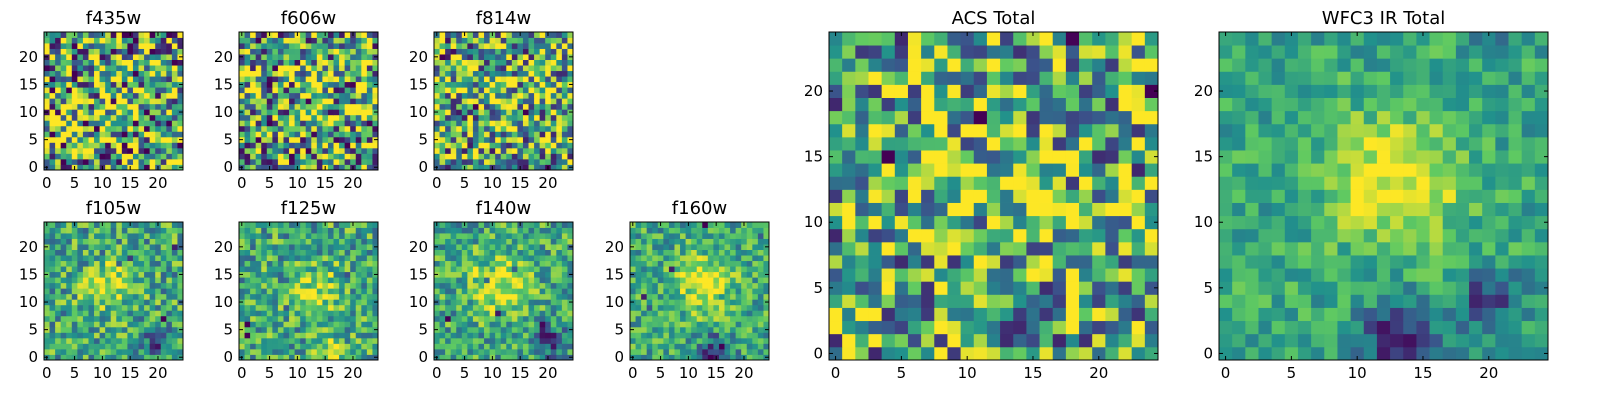 This screenshot has width=1600, height=400. Describe the element at coordinates (228, 140) in the screenshot. I see `y-tick-label: 5` at that location.